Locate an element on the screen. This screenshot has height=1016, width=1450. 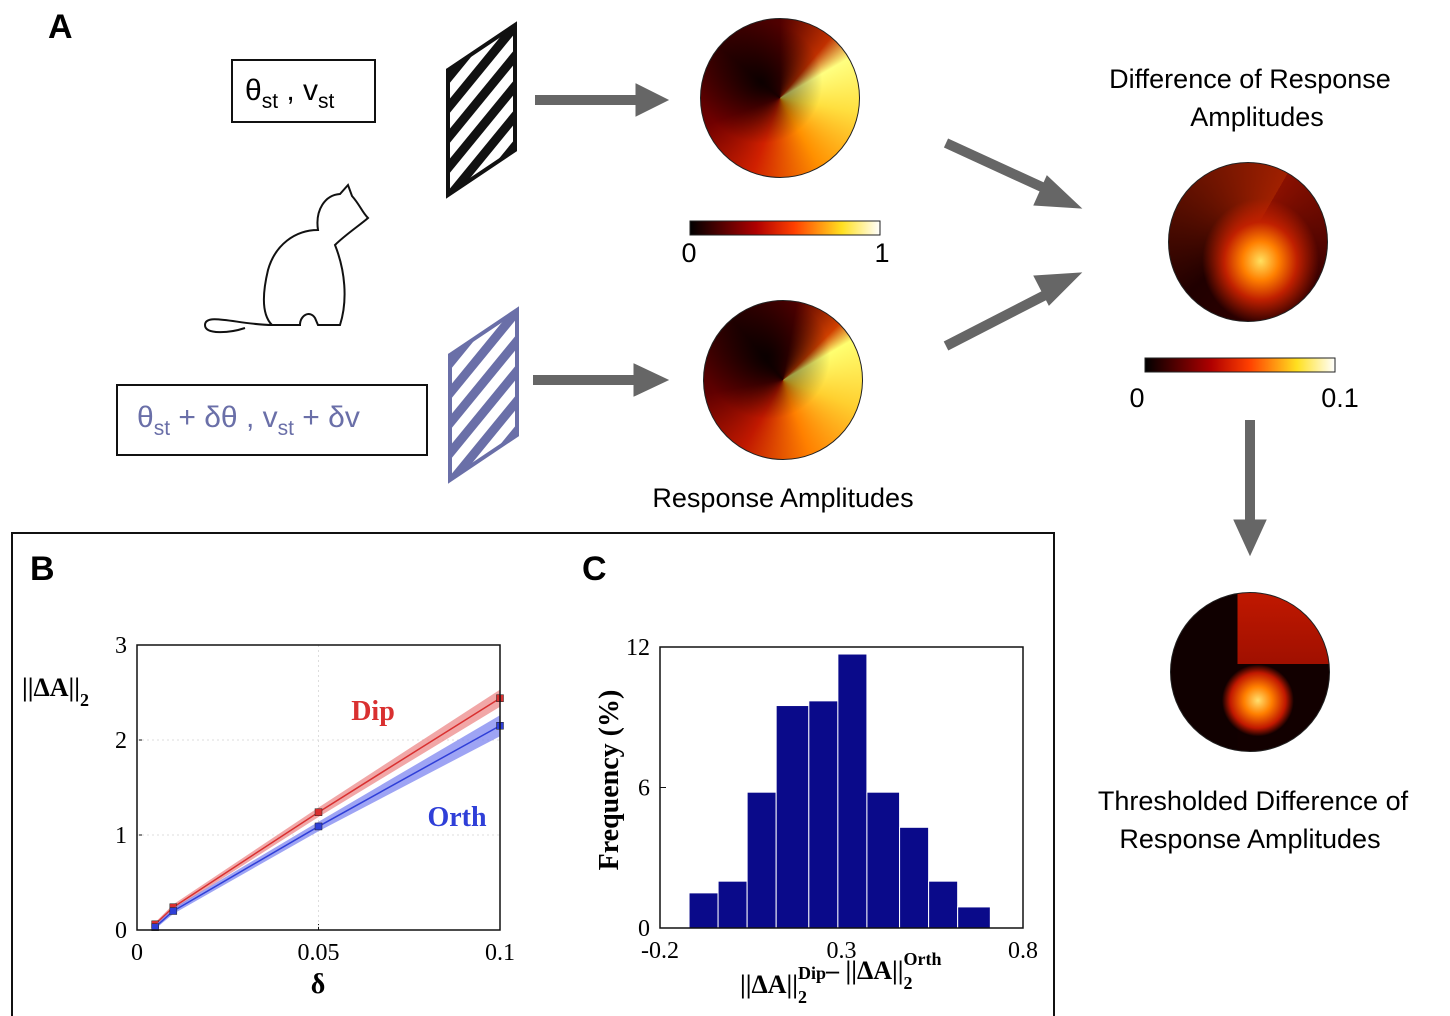
x-axis-label-part: ||ΔA|| is located at coordinates (769, 984).